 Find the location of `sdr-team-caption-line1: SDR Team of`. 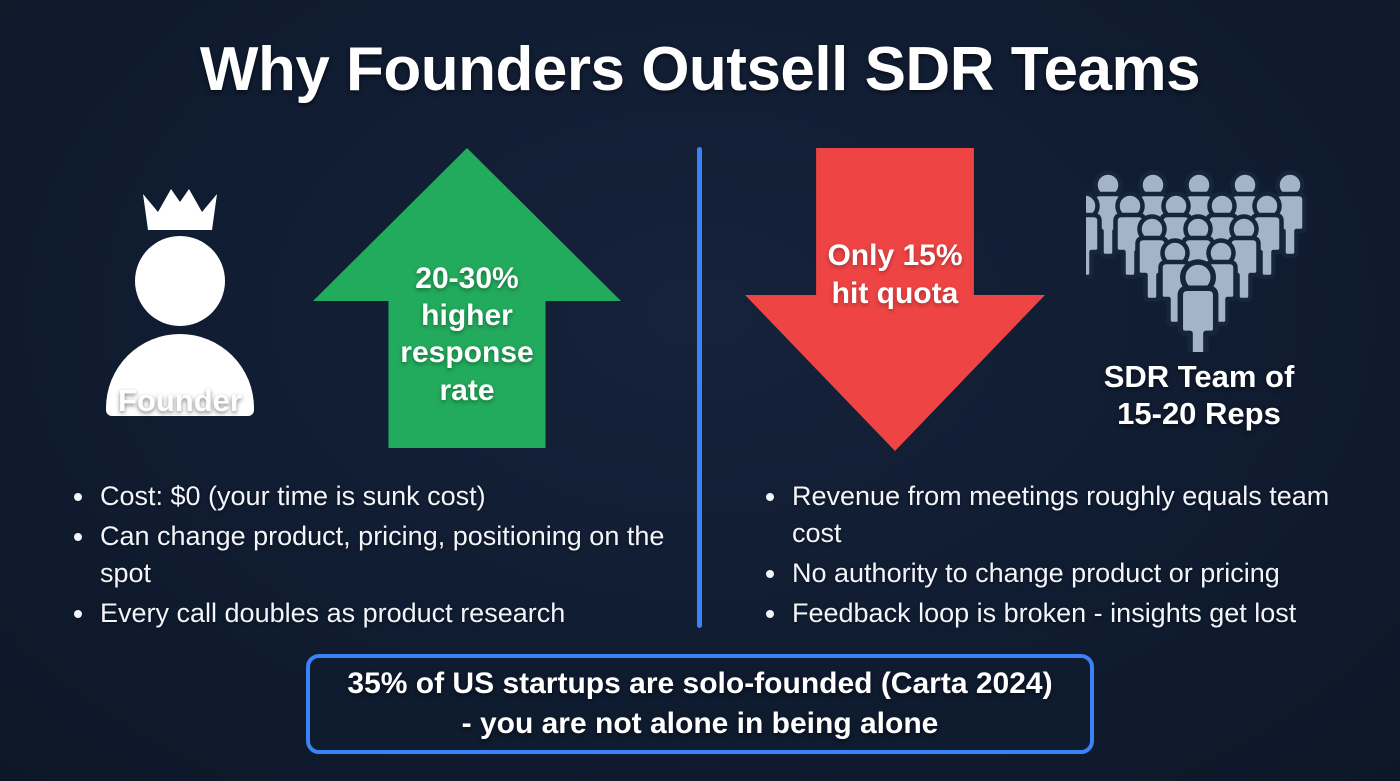

sdr-team-caption-line1: SDR Team of is located at coordinates (1199, 376).